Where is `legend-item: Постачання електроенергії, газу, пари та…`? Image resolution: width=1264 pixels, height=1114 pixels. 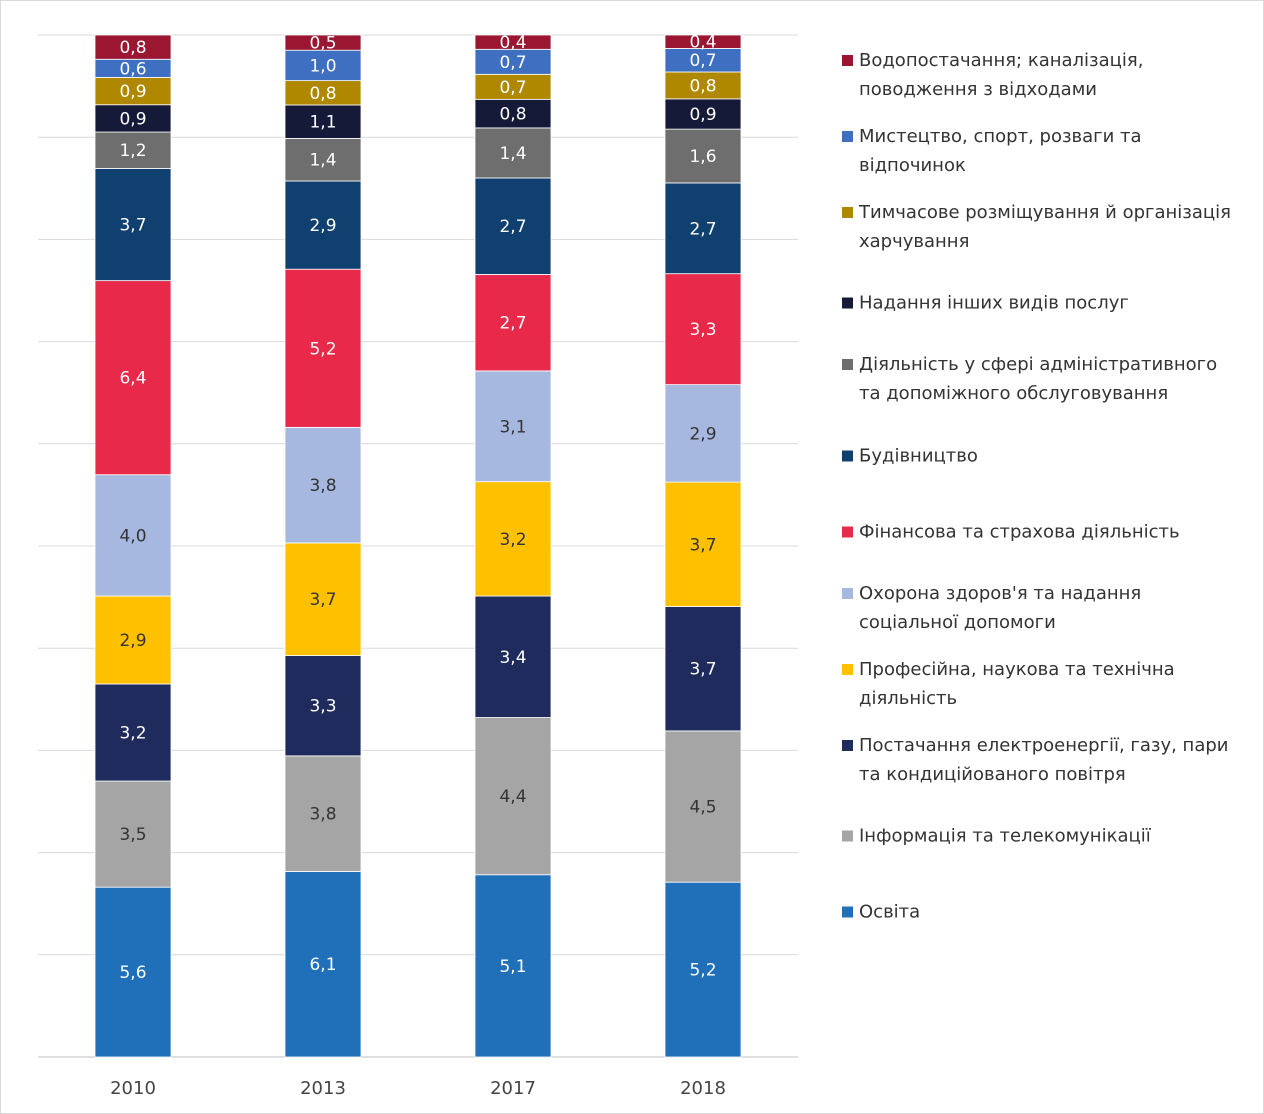 legend-item: Постачання електроенергії, газу, пари та… is located at coordinates (1047, 760).